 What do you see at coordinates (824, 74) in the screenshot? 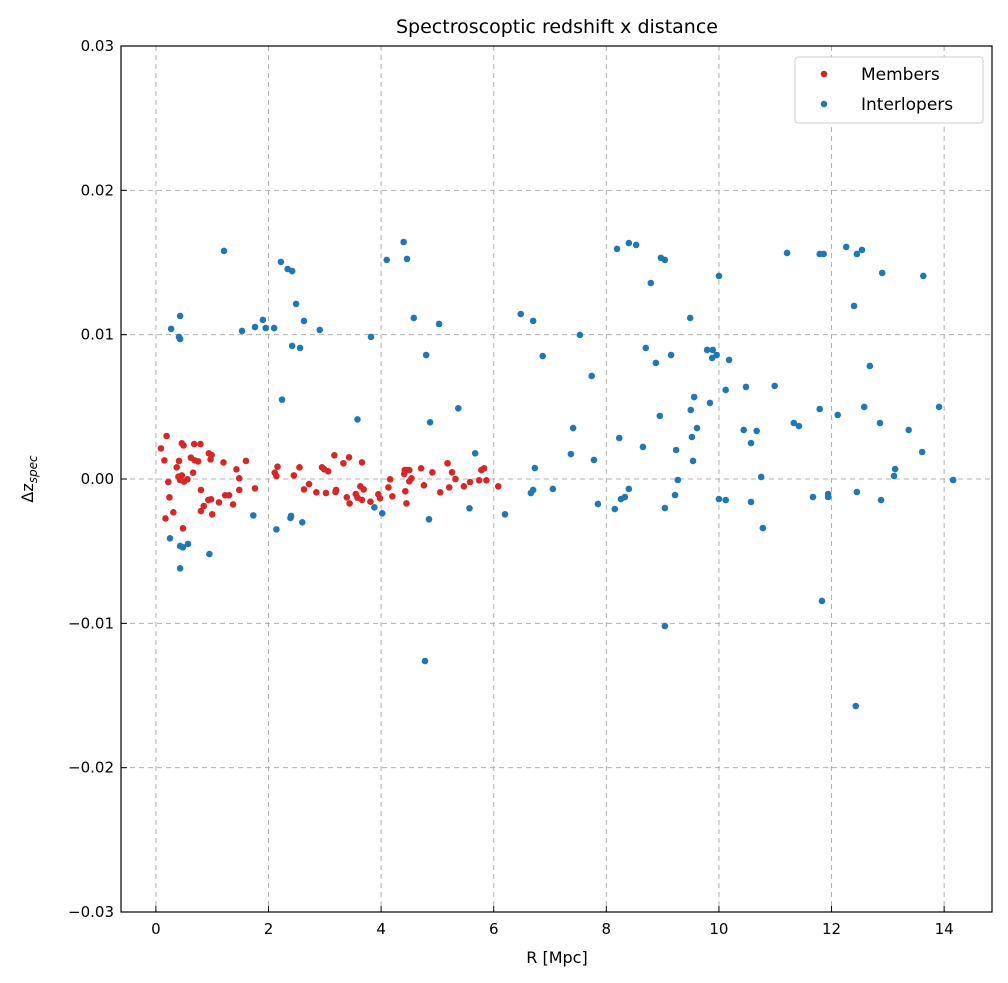
I see `legend-marker-members` at bounding box center [824, 74].